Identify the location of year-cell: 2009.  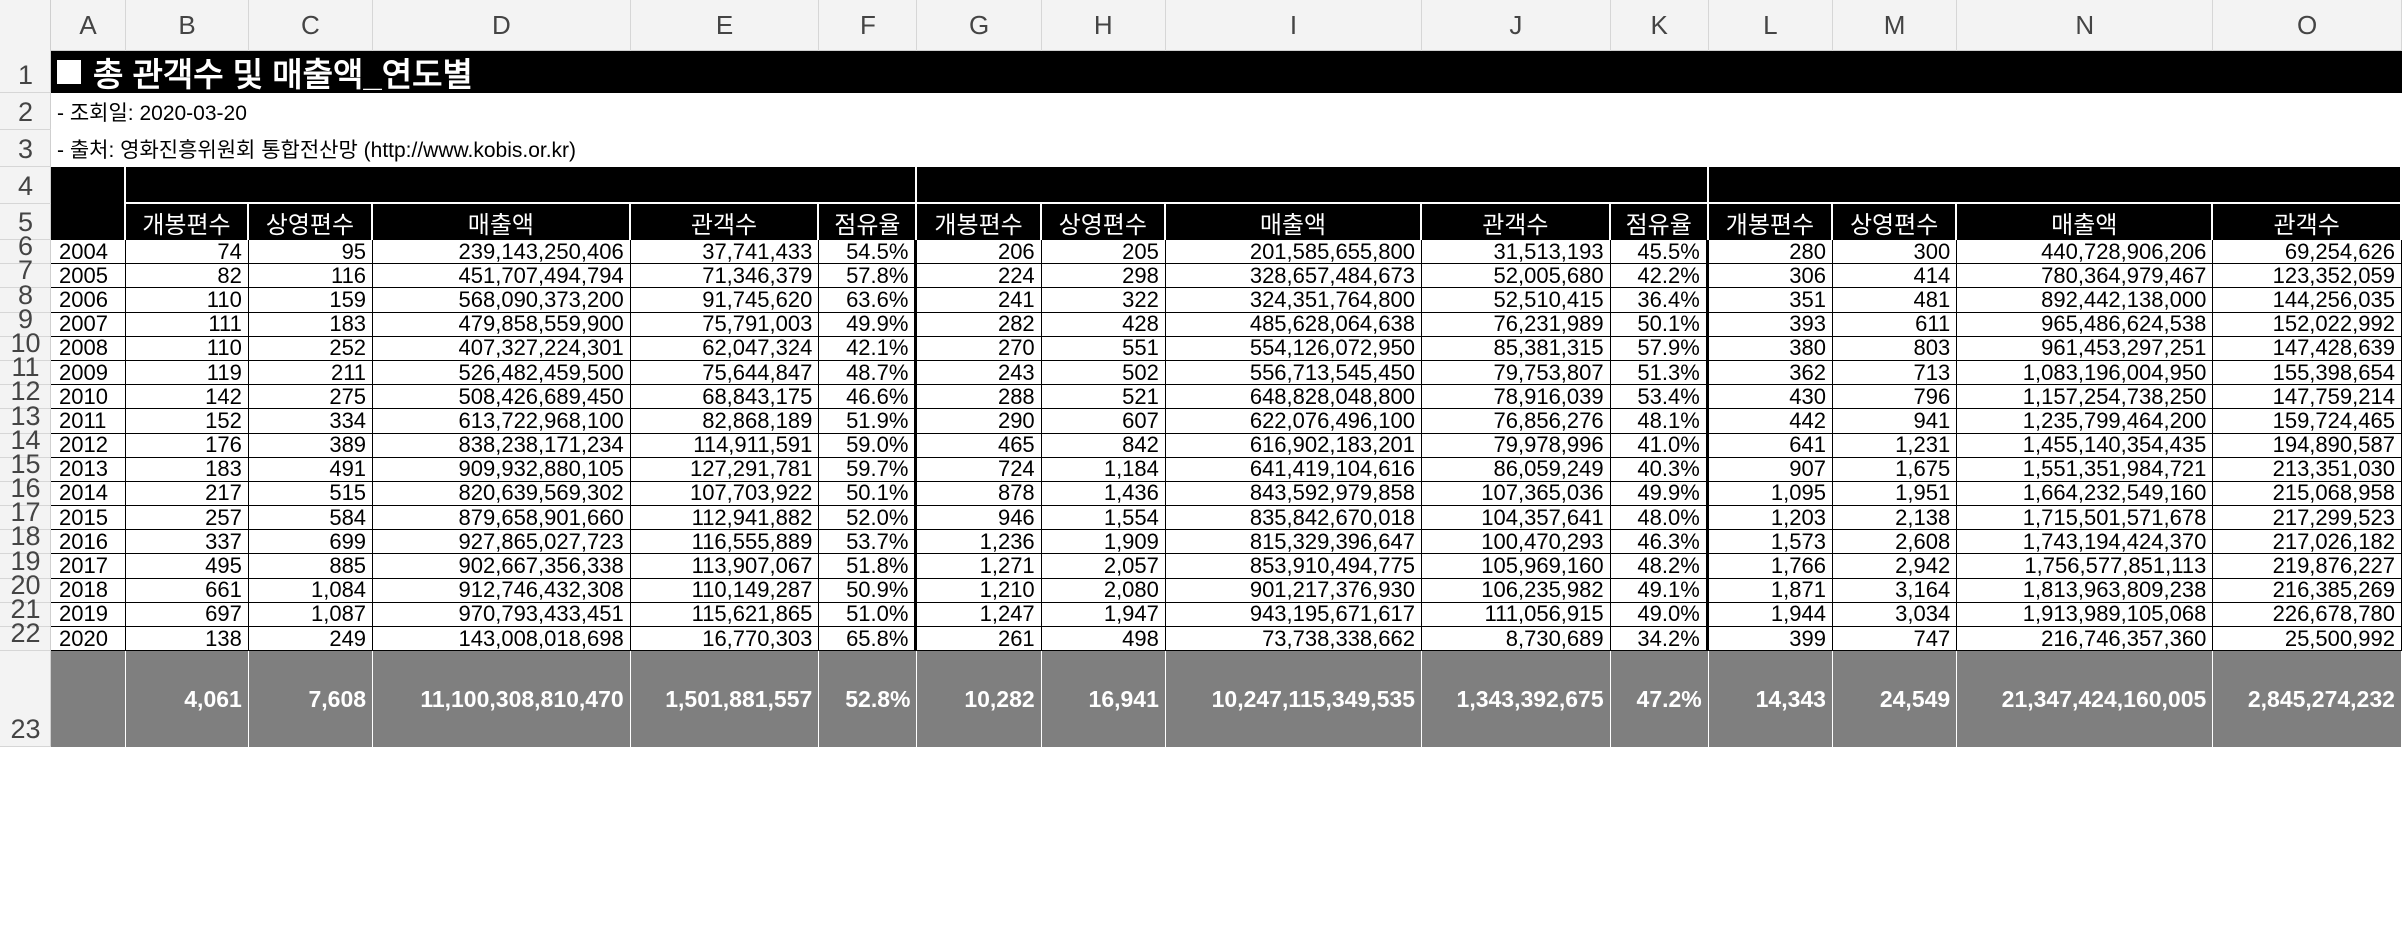
(89, 373).